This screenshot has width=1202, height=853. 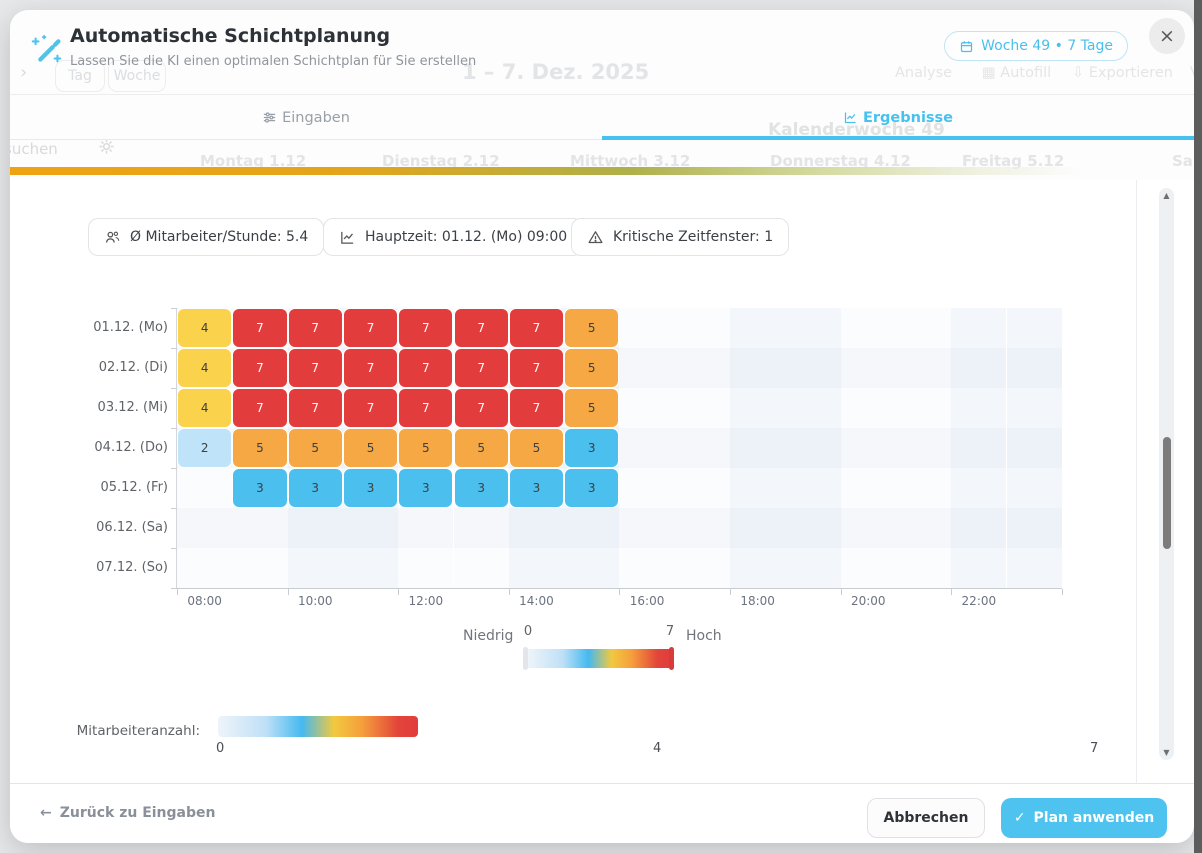 What do you see at coordinates (134, 487) in the screenshot?
I see `heatmap-row-label: 05.12. (Fr)` at bounding box center [134, 487].